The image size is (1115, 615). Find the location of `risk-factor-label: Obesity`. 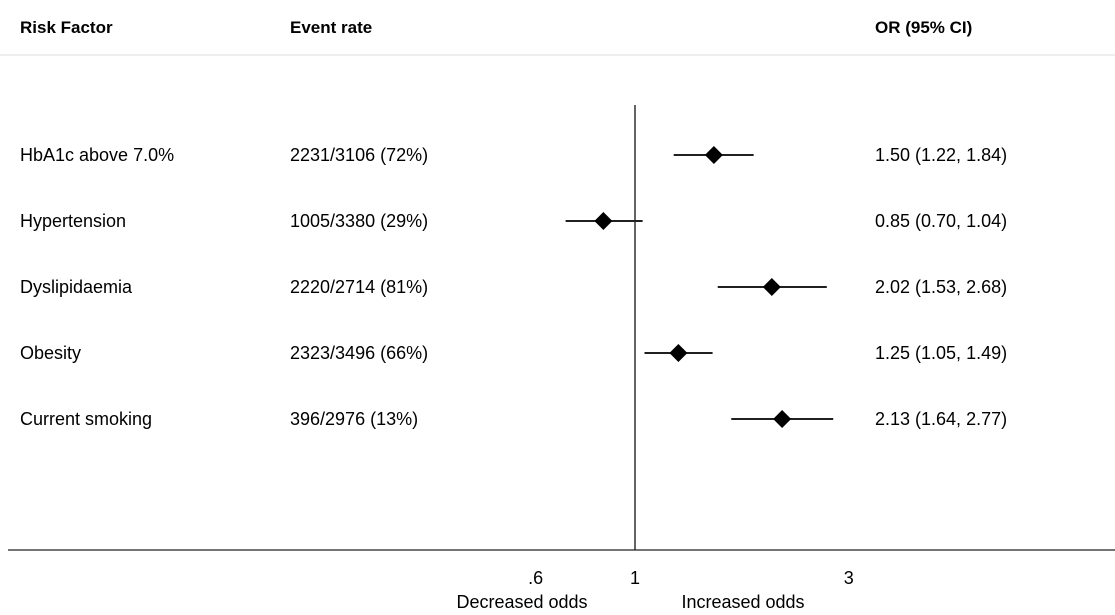

risk-factor-label: Obesity is located at coordinates (50, 353).